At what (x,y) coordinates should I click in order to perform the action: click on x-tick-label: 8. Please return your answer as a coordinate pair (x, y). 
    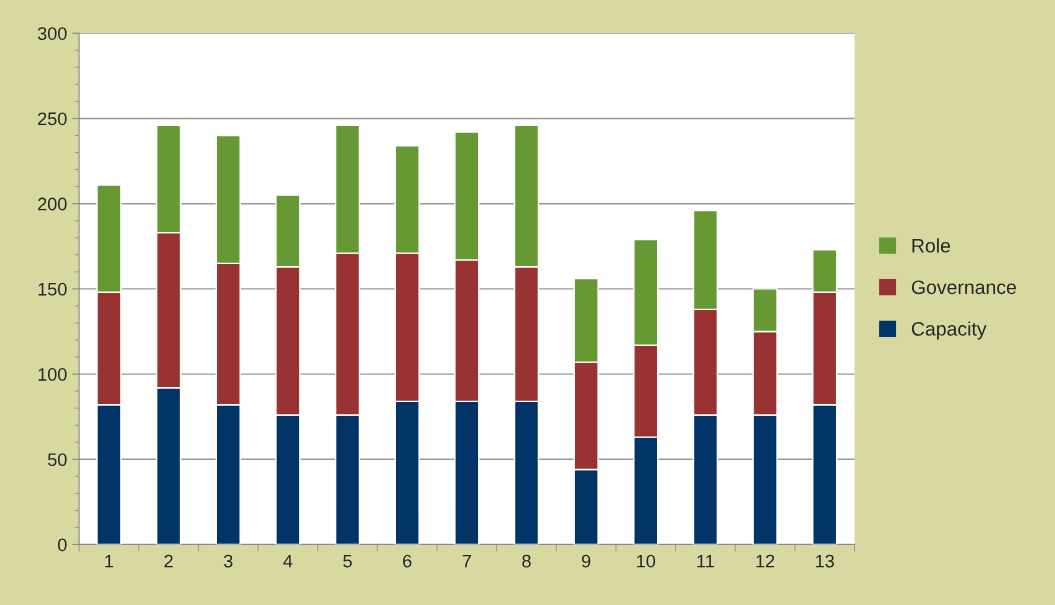
    Looking at the image, I should click on (526, 561).